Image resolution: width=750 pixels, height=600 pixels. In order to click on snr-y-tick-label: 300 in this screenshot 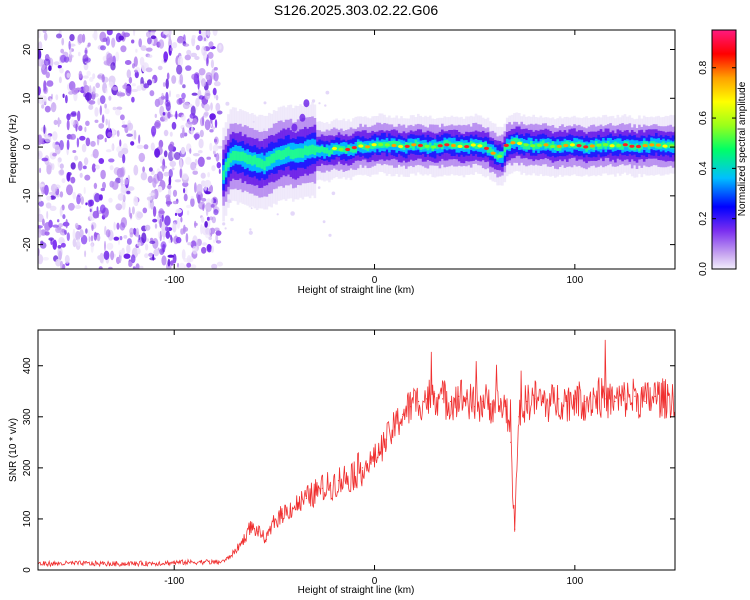, I will do `click(27, 416)`.